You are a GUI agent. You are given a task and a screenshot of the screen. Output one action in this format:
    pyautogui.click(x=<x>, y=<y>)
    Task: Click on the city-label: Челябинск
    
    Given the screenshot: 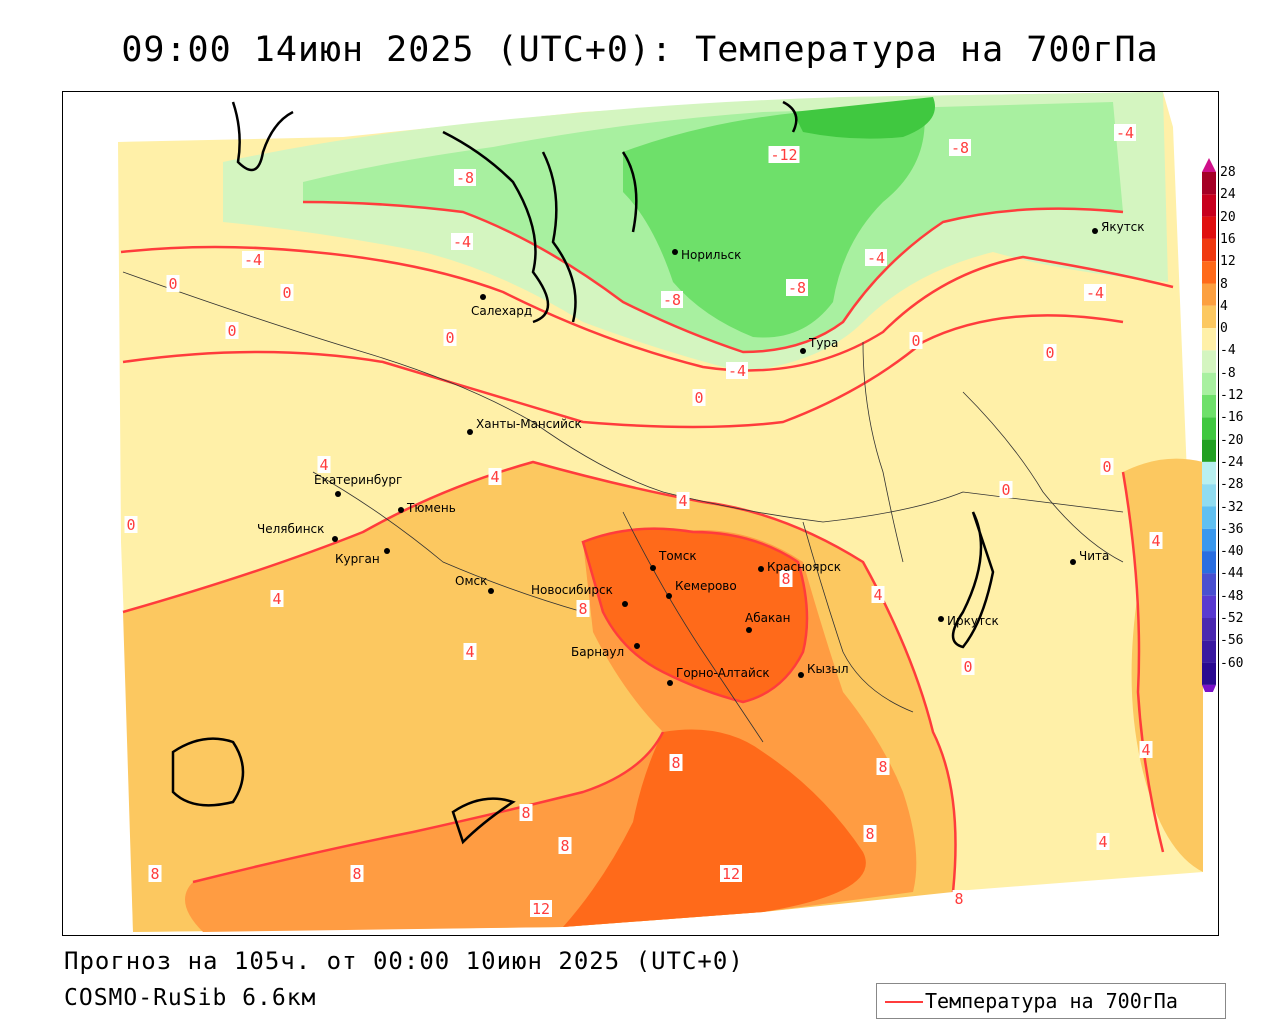 What is the action you would take?
    pyautogui.click(x=290, y=529)
    